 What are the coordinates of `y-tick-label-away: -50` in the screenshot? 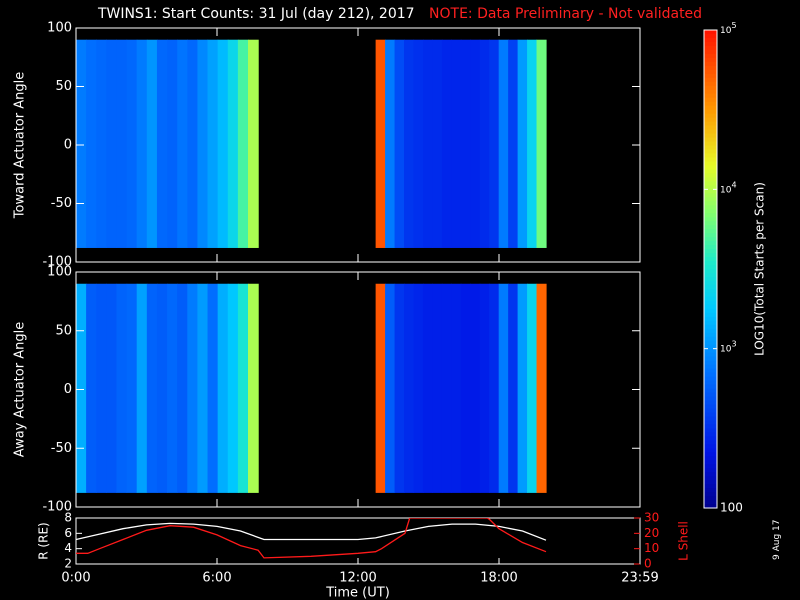 It's located at (61, 448).